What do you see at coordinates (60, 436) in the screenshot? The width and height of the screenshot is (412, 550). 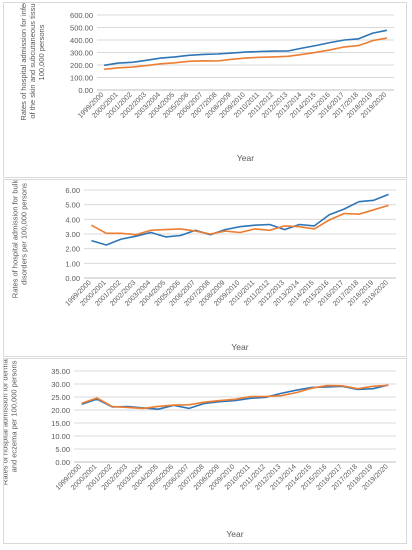 I see `y-tick-label: 10.00` at bounding box center [60, 436].